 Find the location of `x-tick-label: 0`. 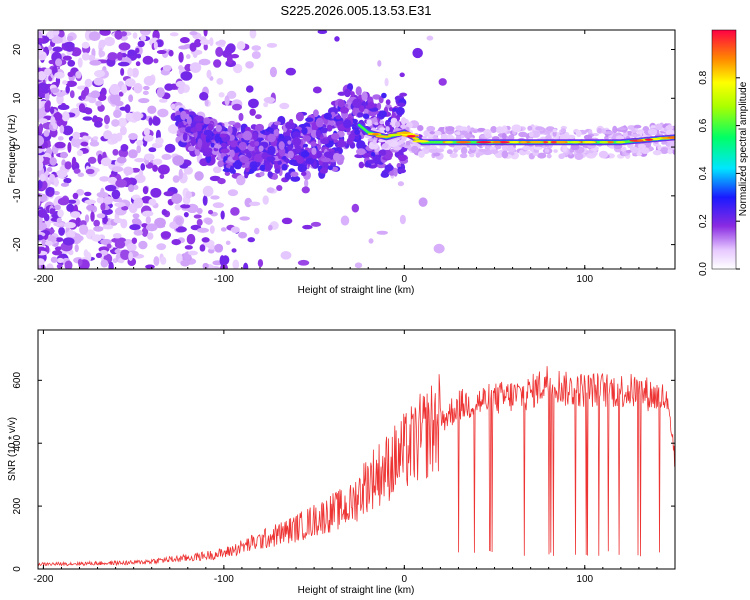

x-tick-label: 0 is located at coordinates (405, 579).